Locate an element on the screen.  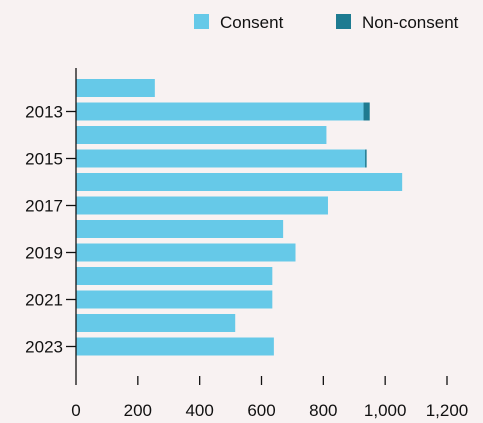
bar-2019-consent is located at coordinates (186, 252).